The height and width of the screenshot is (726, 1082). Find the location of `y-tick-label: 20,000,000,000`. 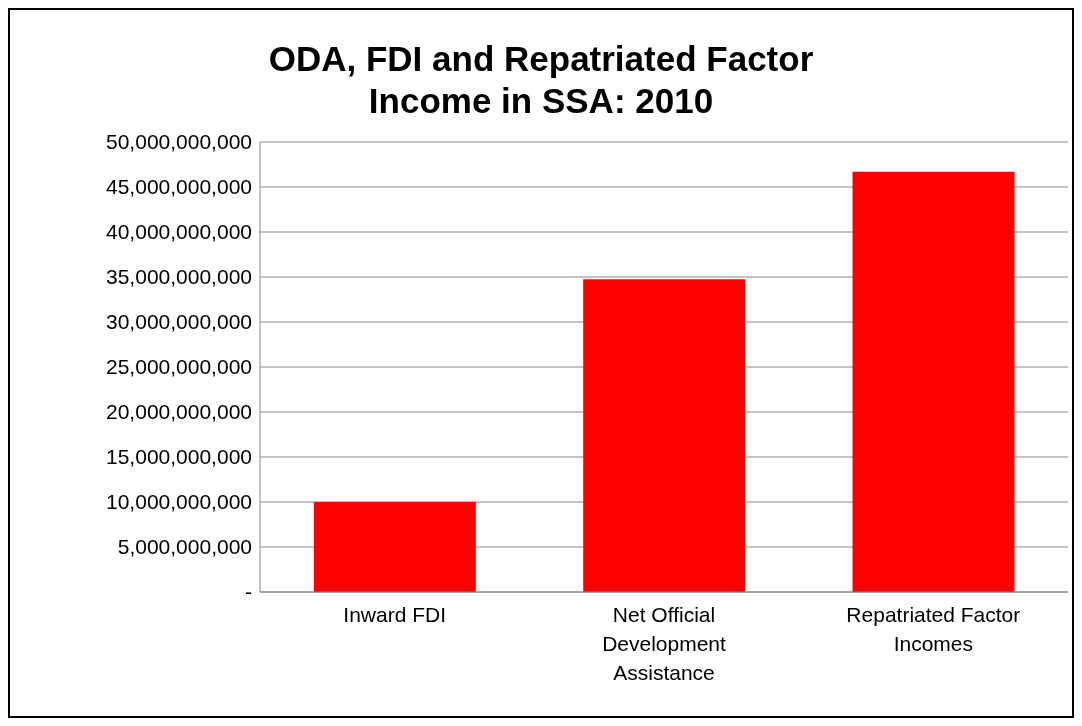

y-tick-label: 20,000,000,000 is located at coordinates (179, 412).